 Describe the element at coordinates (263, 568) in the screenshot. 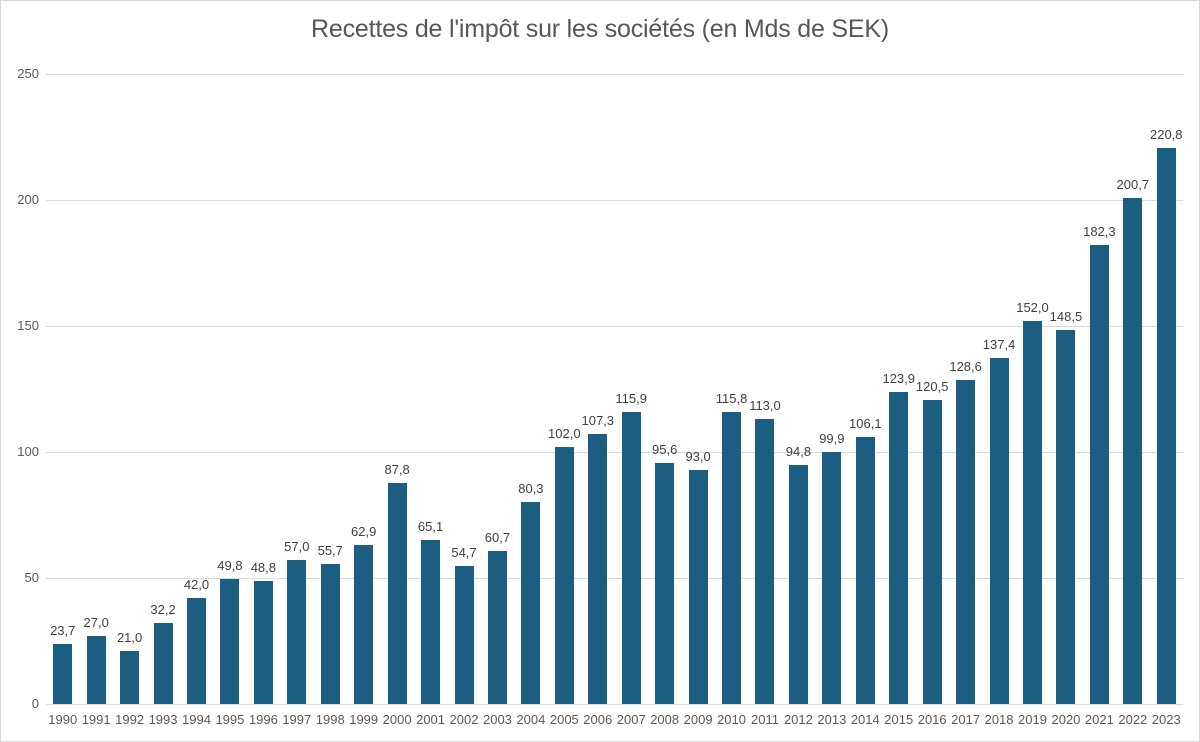

I see `bar-value-label: 48,8` at that location.